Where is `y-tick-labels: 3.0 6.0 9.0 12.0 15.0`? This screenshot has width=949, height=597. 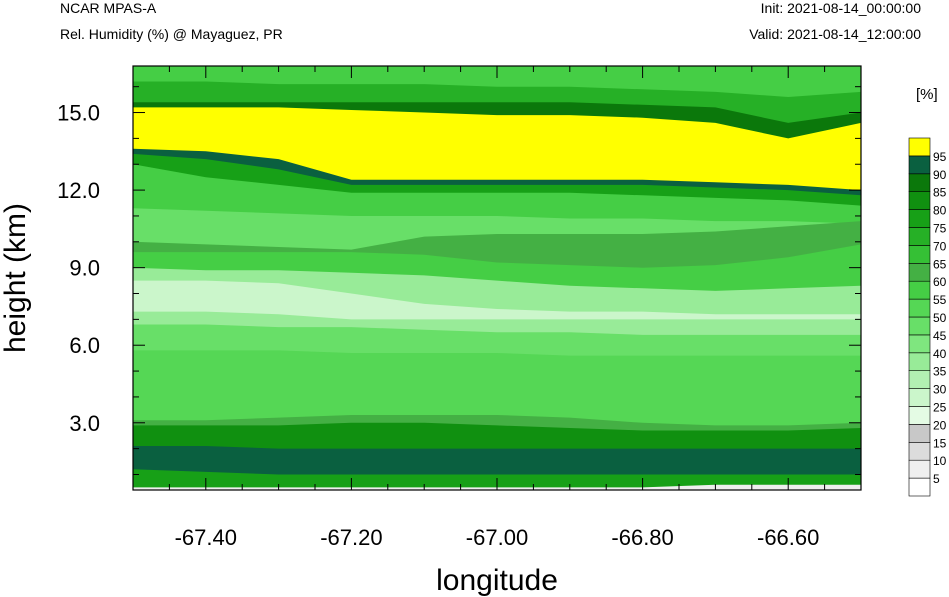
y-tick-labels: 3.0 6.0 9.0 12.0 15.0 is located at coordinates (78, 268).